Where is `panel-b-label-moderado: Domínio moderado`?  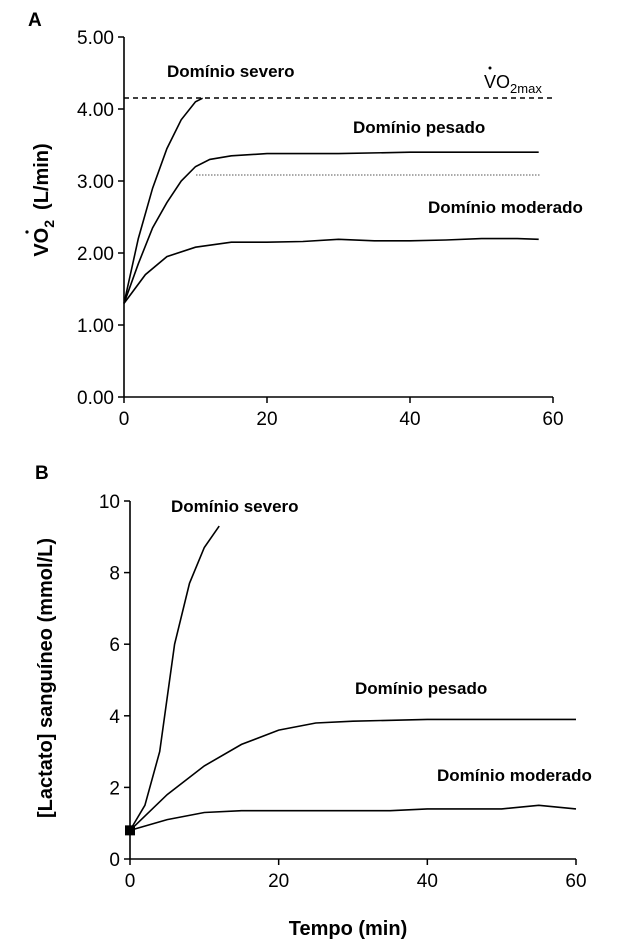
panel-b-label-moderado: Domínio moderado is located at coordinates (514, 775).